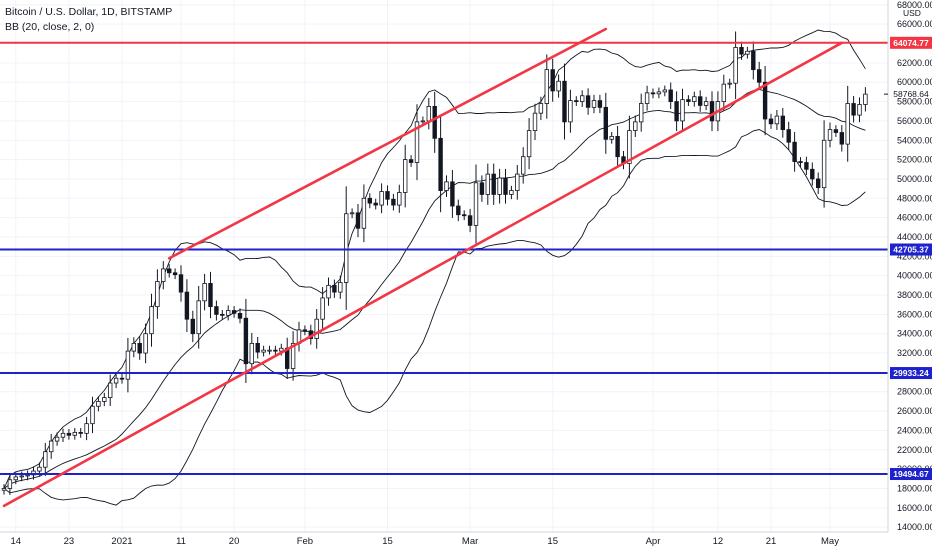 The width and height of the screenshot is (932, 550). Describe the element at coordinates (89, 12) in the screenshot. I see `symbol-title: Bitcoin / U.S. Dollar, 1D, BITSTAMP` at that location.